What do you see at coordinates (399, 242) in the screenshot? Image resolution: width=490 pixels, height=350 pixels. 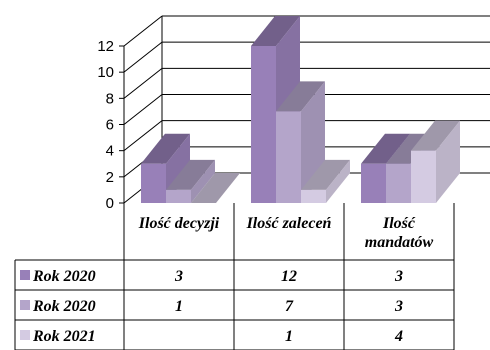 I see `category-label: mandatów` at bounding box center [399, 242].